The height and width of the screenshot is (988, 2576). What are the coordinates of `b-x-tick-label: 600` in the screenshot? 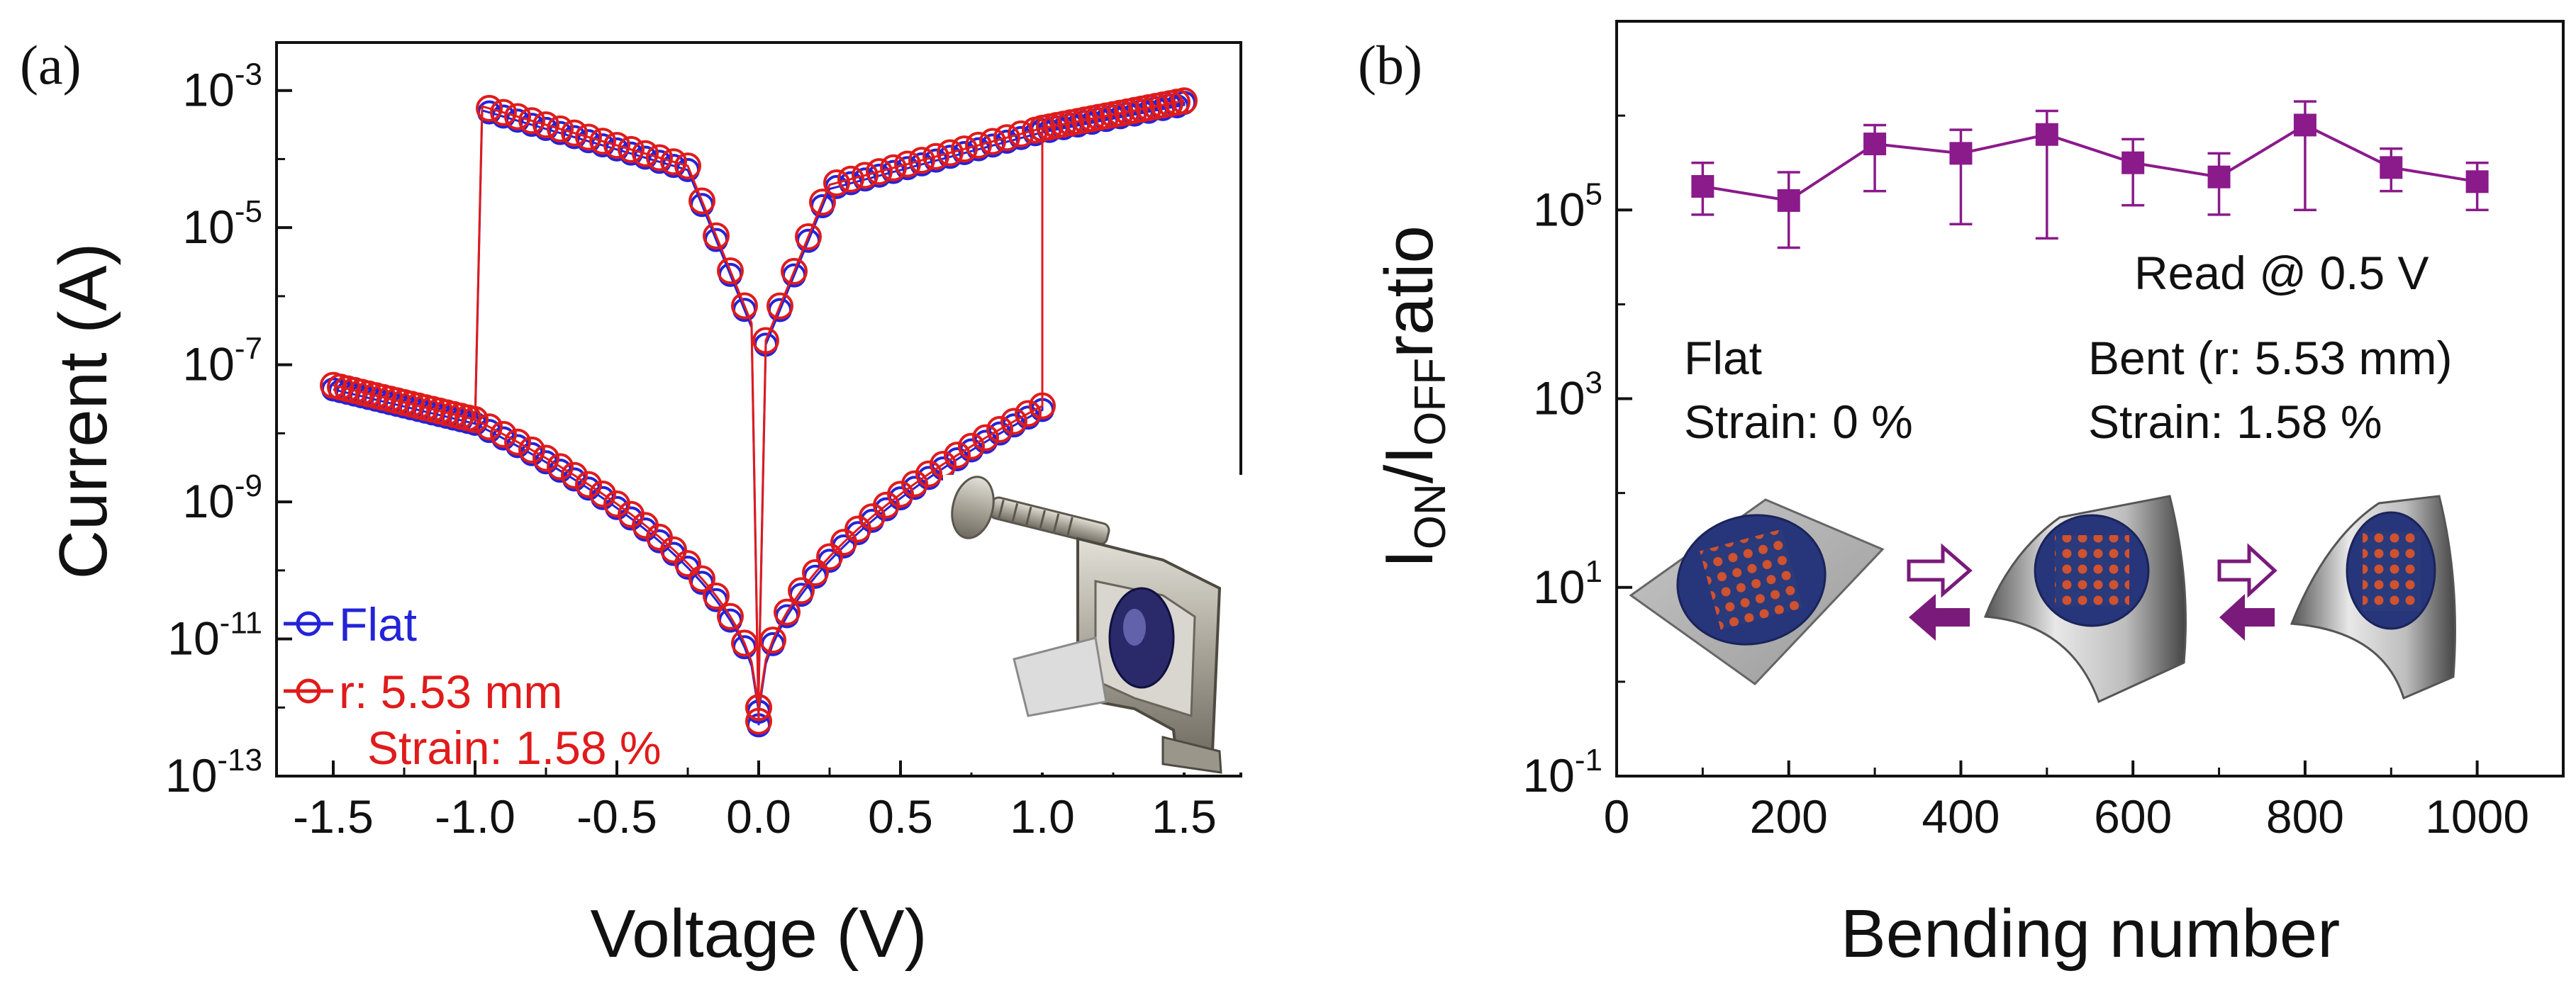 It's located at (2133, 816).